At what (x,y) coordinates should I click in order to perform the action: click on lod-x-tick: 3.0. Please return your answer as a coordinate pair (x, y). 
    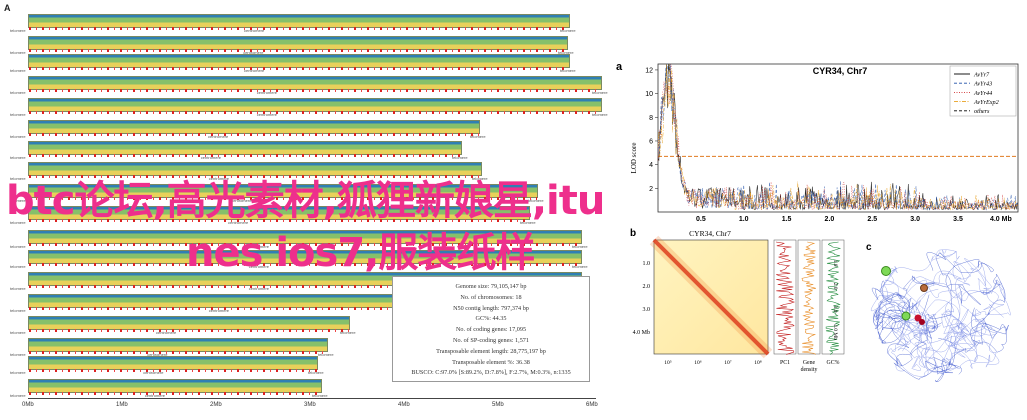
    Looking at the image, I should click on (915, 219).